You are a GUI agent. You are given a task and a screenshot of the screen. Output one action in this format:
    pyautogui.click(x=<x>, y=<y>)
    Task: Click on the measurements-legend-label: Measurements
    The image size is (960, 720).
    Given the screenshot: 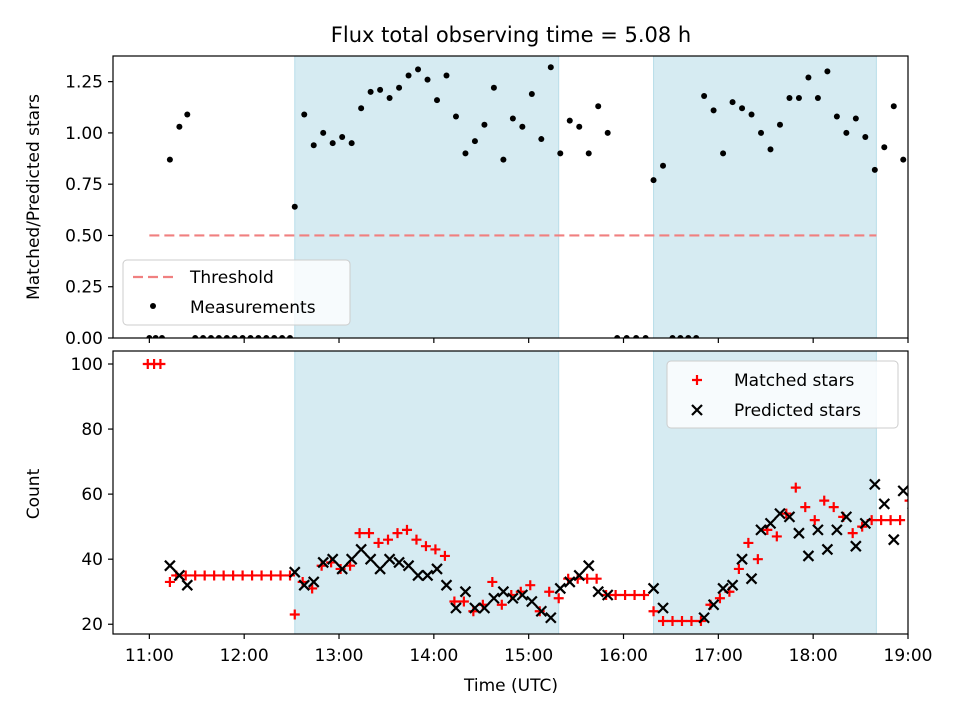 What is the action you would take?
    pyautogui.click(x=253, y=308)
    